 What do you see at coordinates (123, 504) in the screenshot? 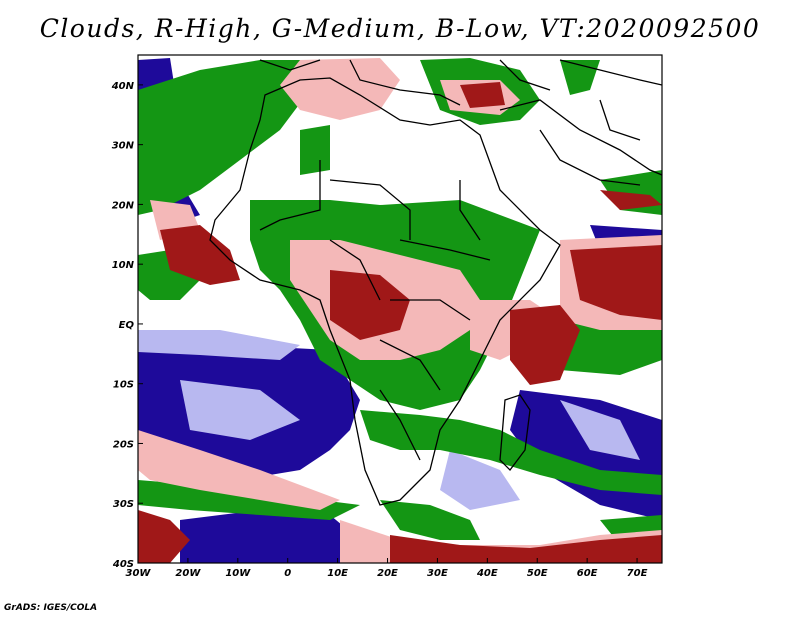
I see `lat-tick-label: 30S` at bounding box center [123, 504].